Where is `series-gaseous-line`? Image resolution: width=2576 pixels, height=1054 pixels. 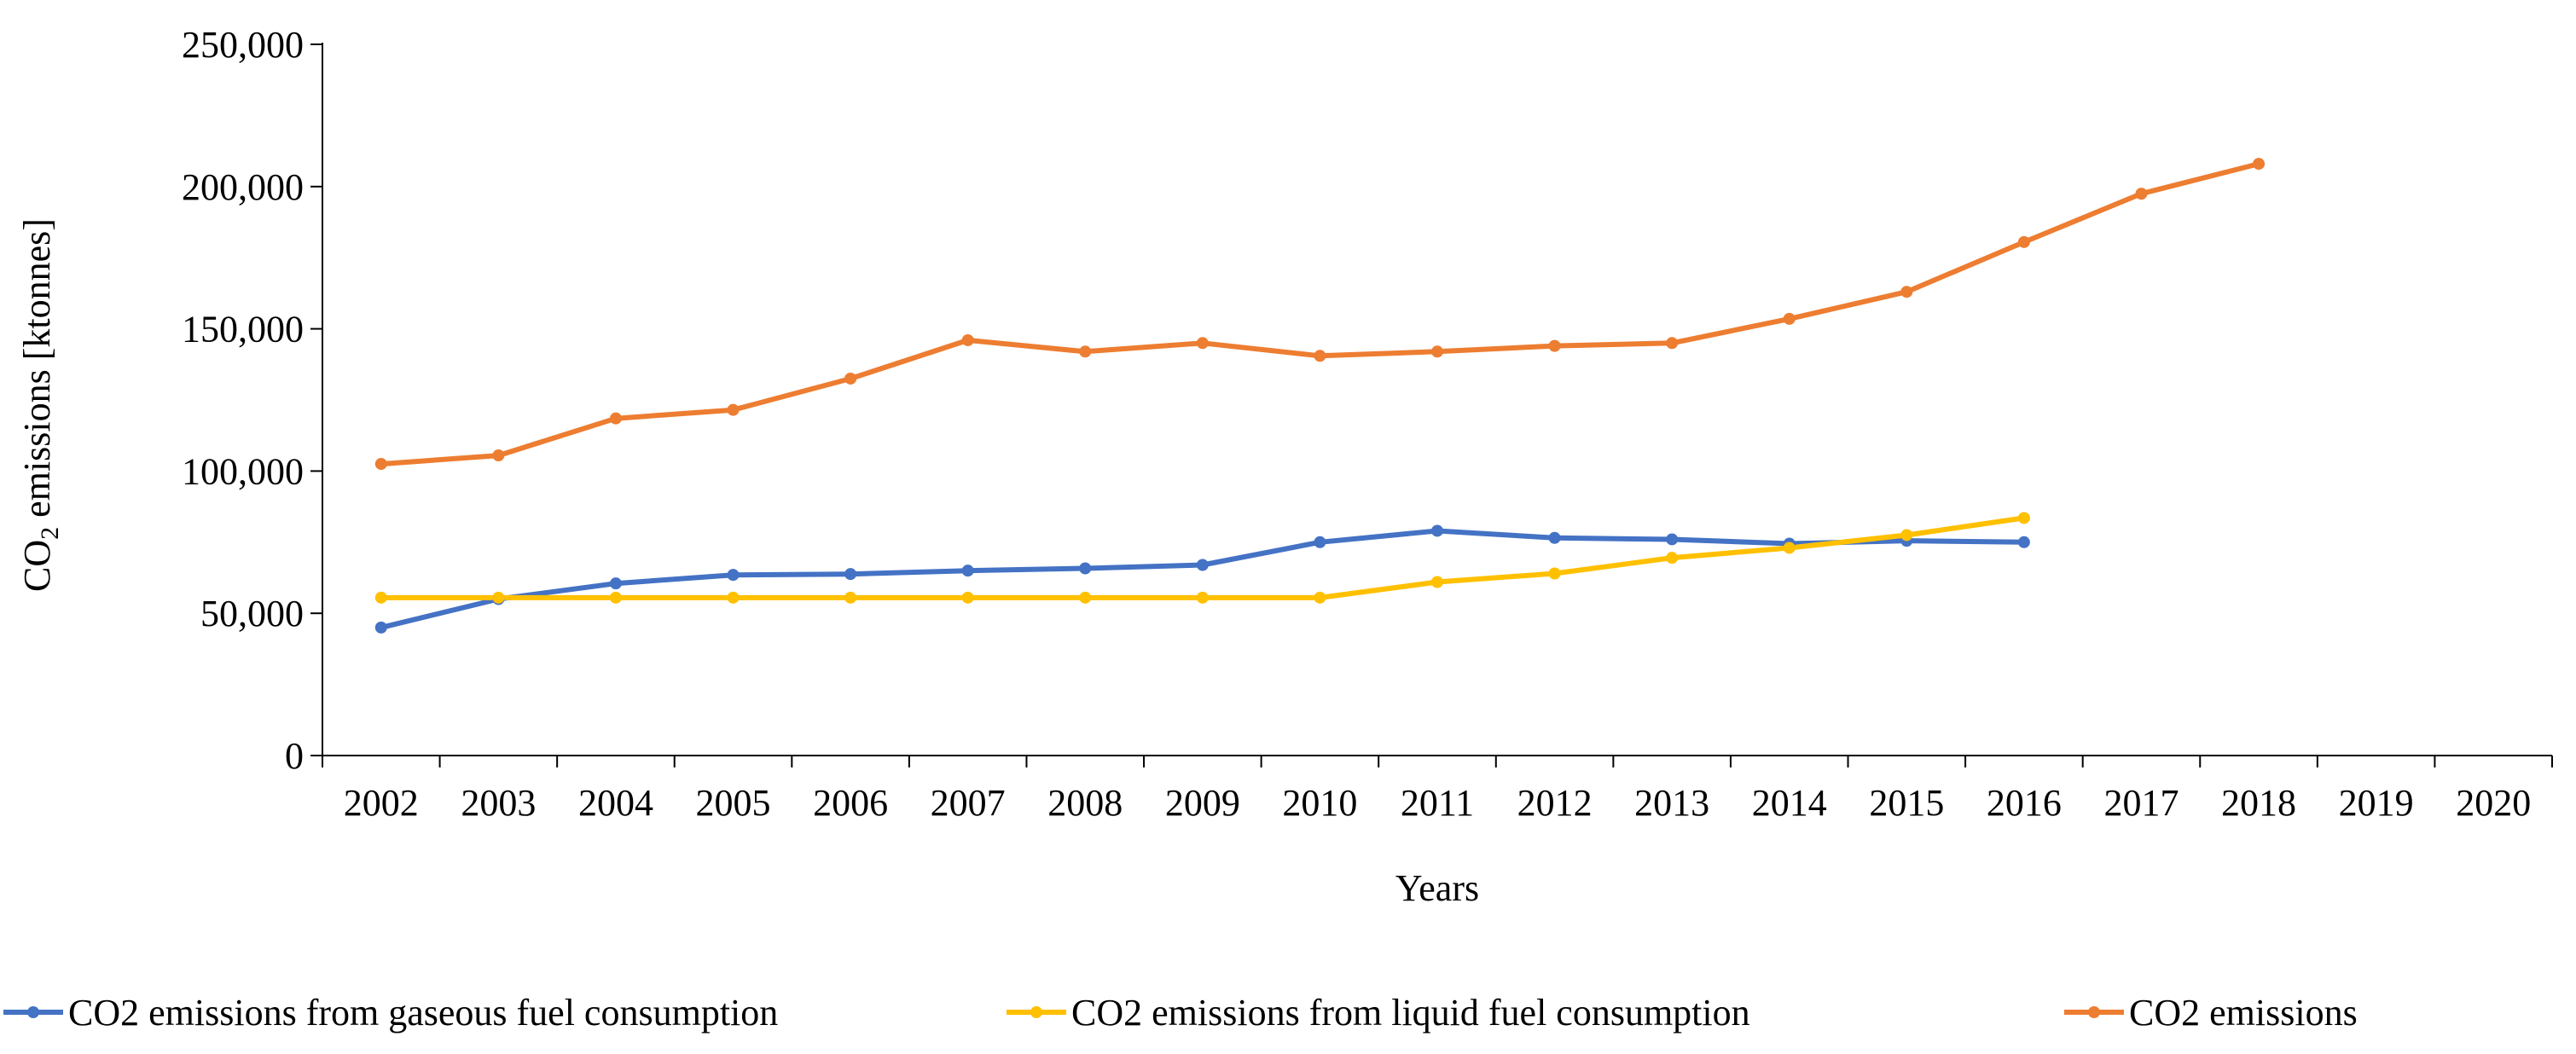 series-gaseous-line is located at coordinates (1202, 579).